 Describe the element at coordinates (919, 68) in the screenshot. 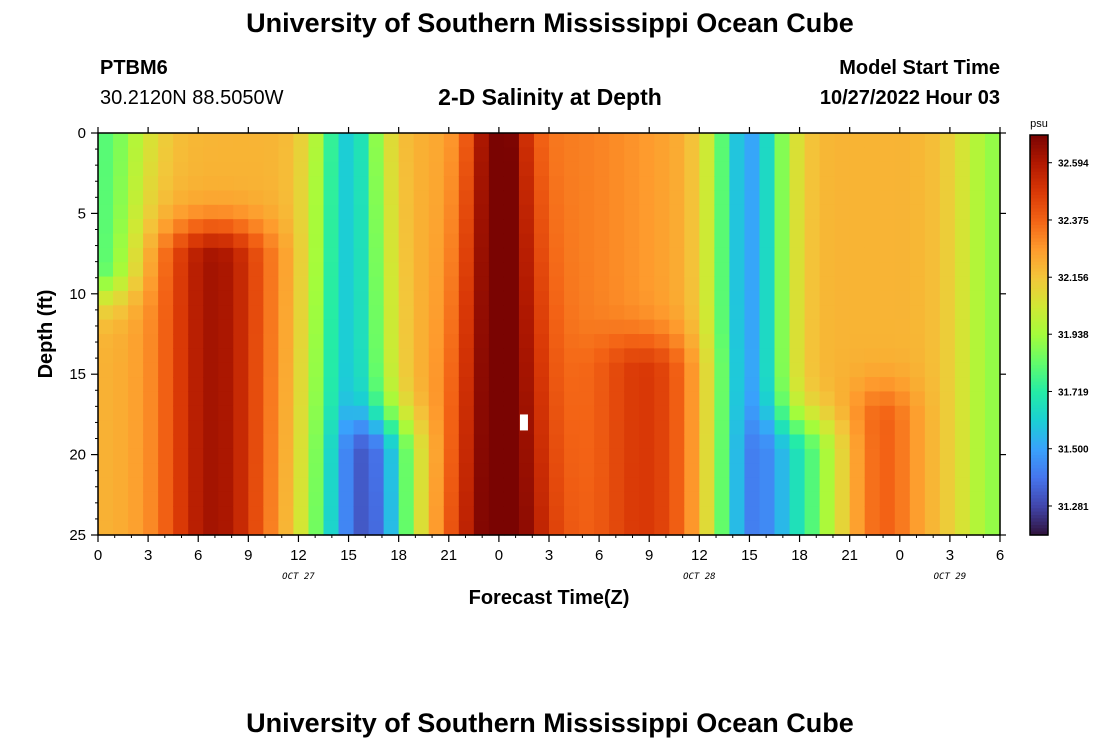

I see `model-start-label: Model Start Time` at that location.